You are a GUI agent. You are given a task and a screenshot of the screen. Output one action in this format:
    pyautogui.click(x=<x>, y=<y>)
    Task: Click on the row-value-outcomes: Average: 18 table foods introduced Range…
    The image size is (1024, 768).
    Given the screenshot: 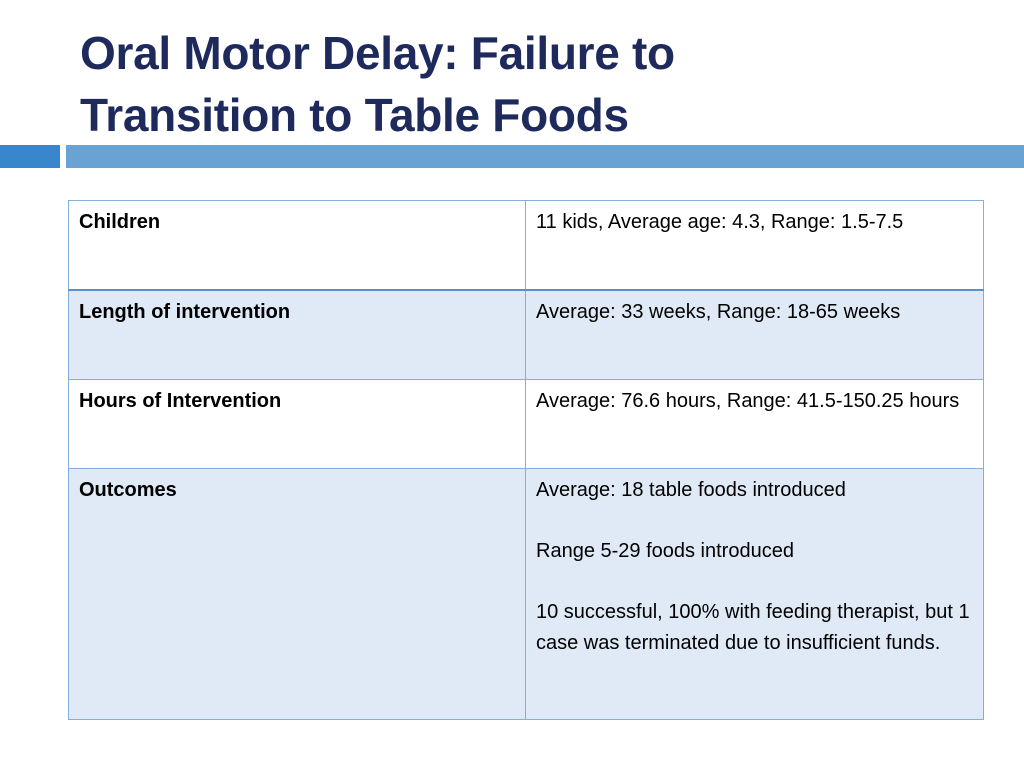 What is the action you would take?
    pyautogui.click(x=754, y=594)
    